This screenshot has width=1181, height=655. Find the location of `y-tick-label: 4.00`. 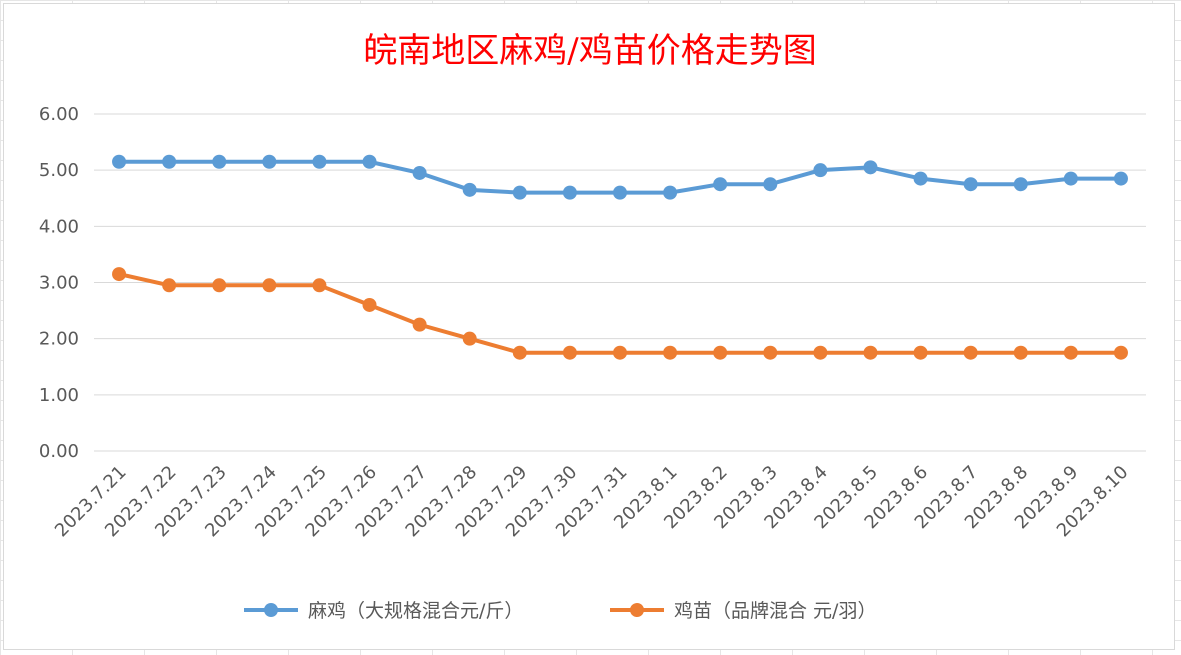

y-tick-label: 4.00 is located at coordinates (59, 226).